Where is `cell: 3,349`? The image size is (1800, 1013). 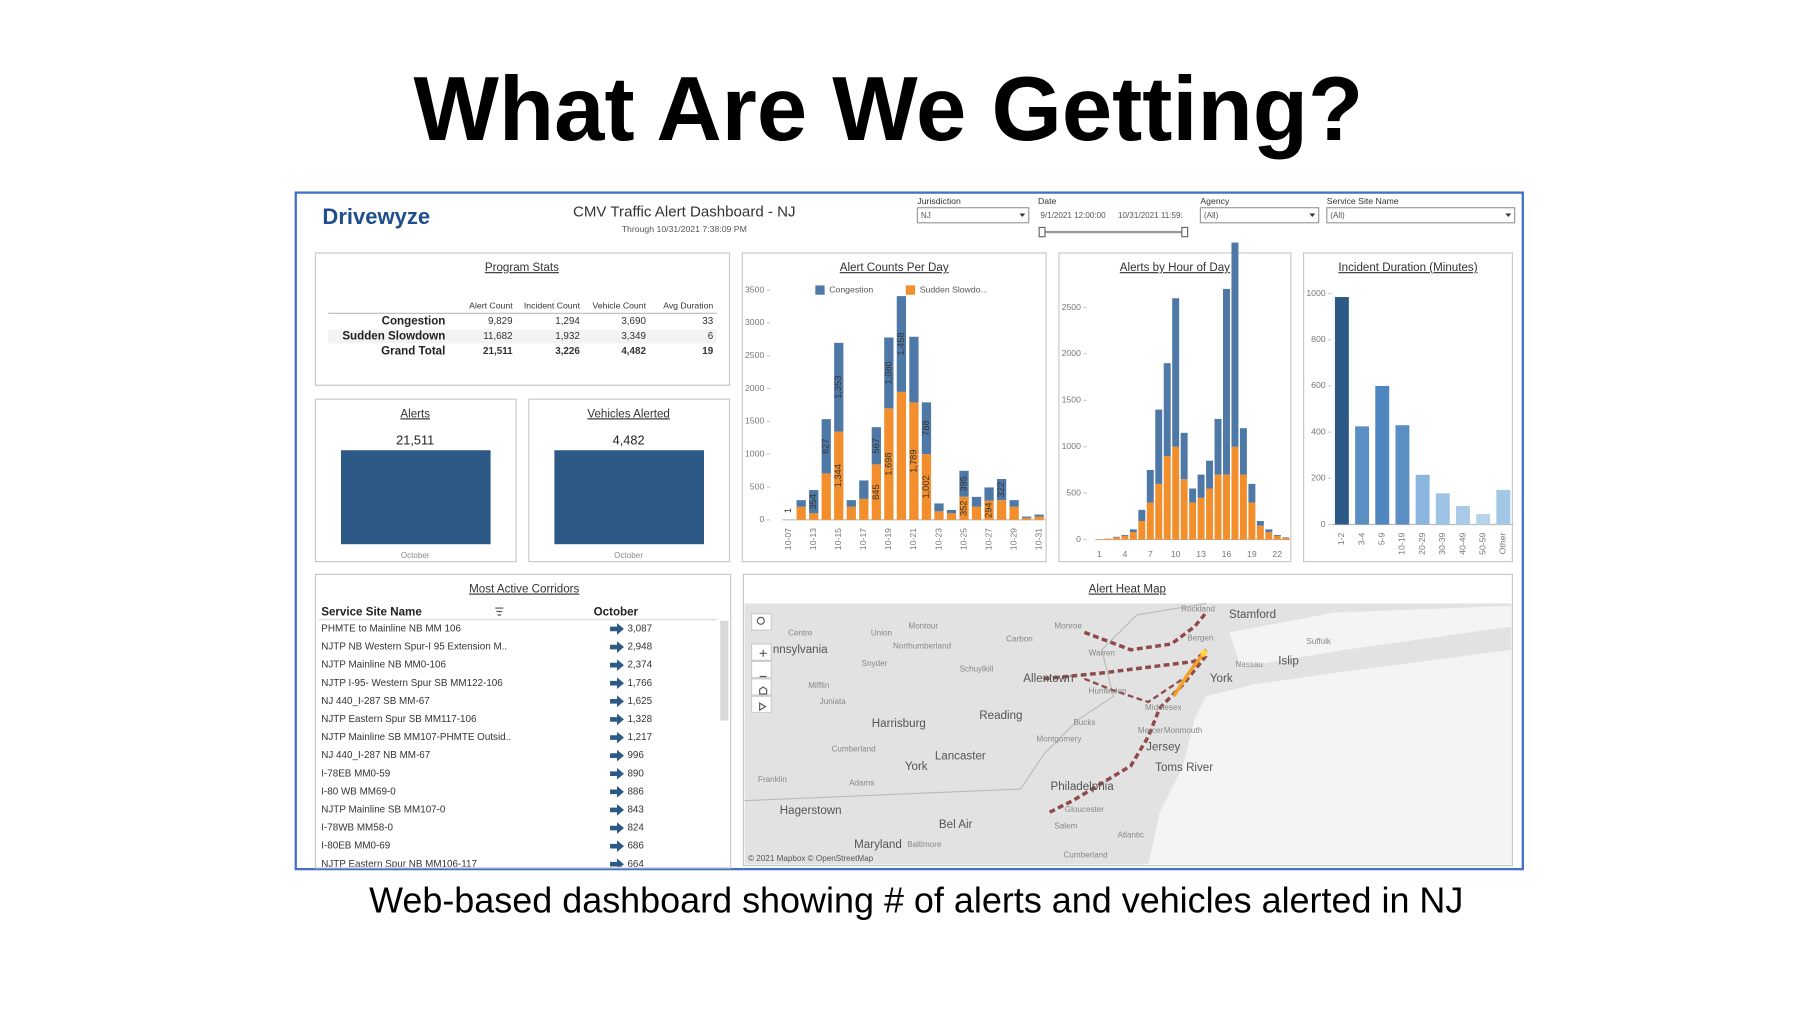
cell: 3,349 is located at coordinates (633, 336).